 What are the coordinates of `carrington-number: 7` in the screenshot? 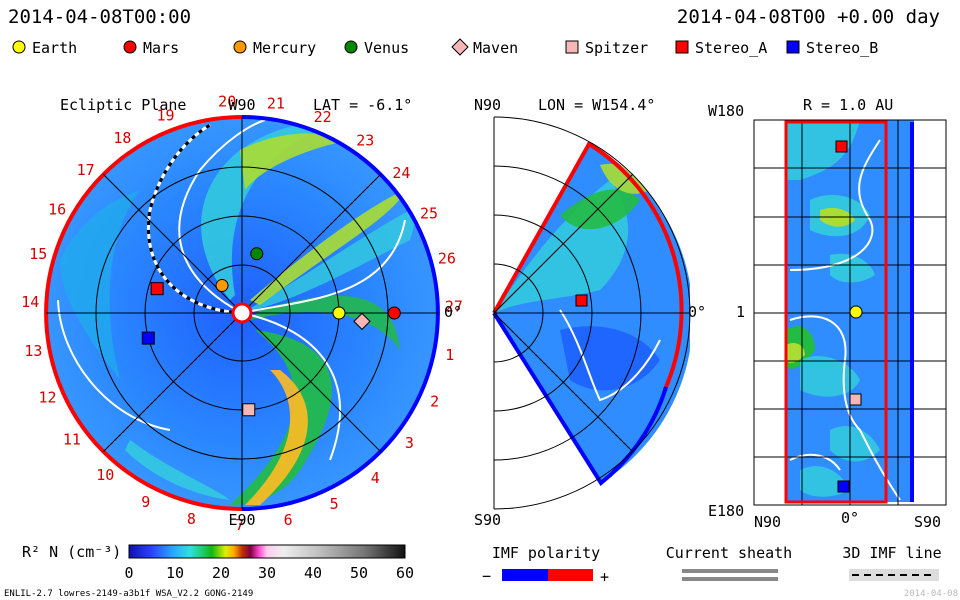 It's located at (239, 525).